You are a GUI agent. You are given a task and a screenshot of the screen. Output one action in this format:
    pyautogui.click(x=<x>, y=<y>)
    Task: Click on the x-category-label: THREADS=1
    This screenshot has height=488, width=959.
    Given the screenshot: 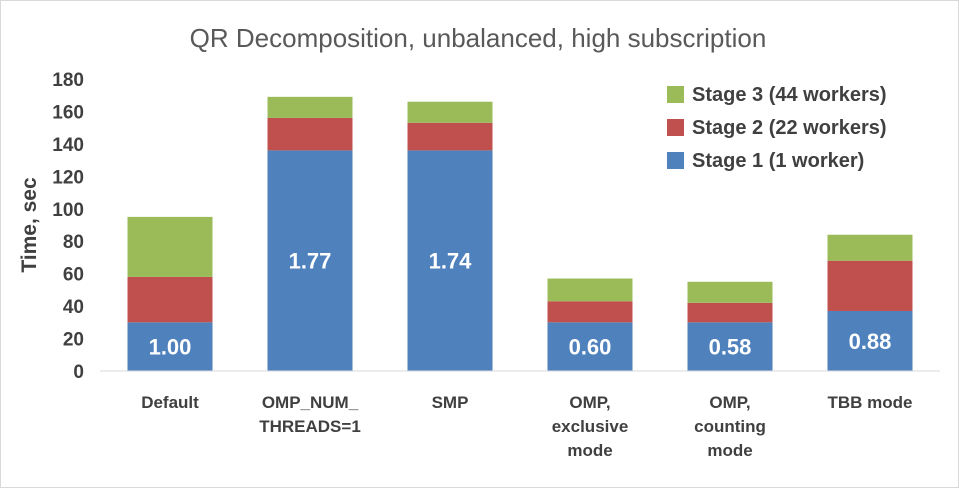 What is the action you would take?
    pyautogui.click(x=310, y=426)
    